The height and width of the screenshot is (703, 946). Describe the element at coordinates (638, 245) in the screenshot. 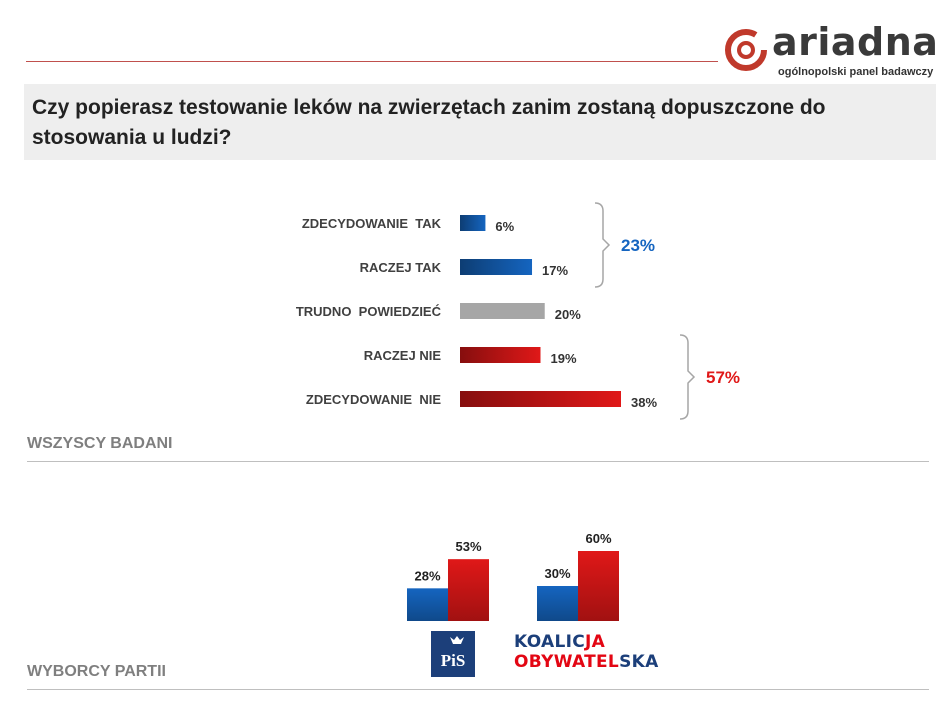

I see `group-total-label: 23%` at that location.